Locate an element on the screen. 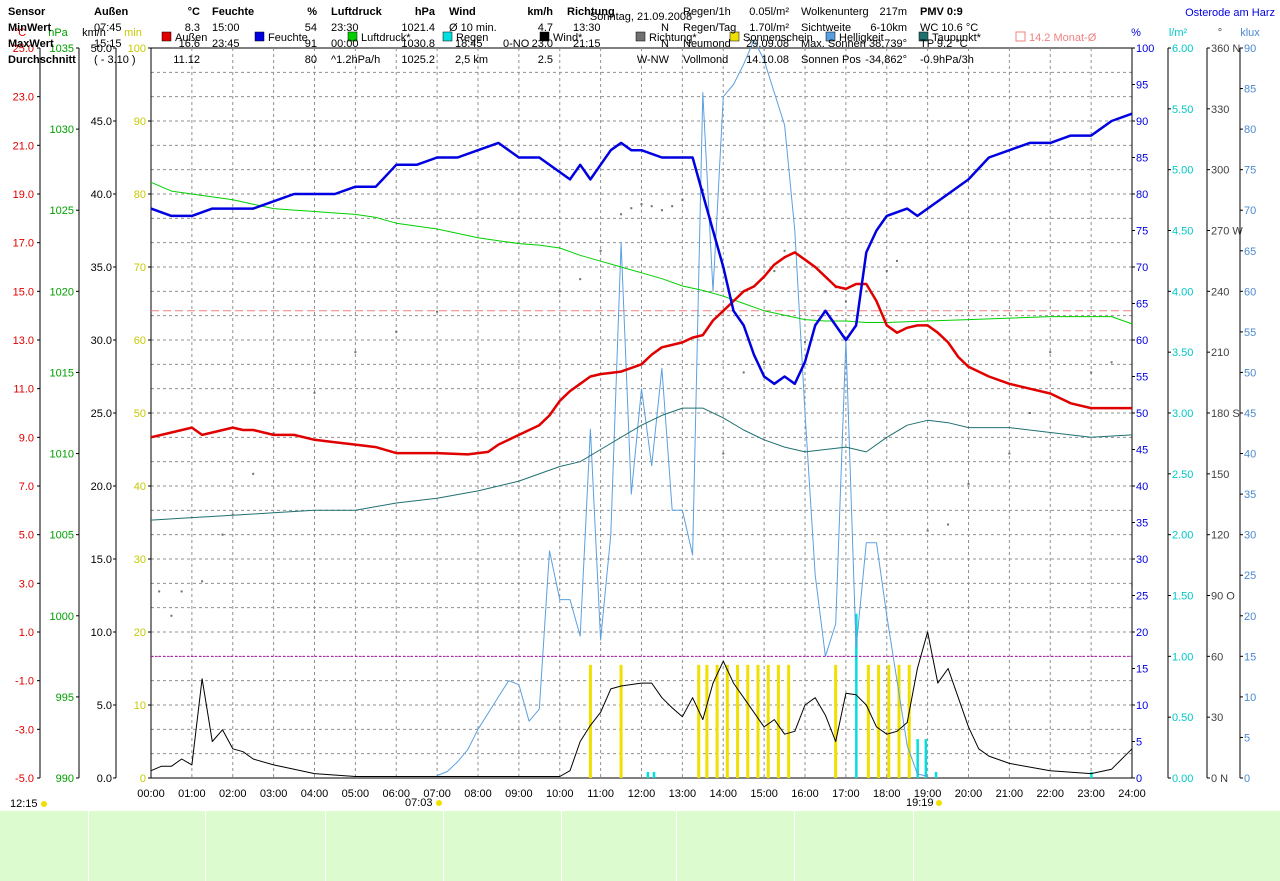 This screenshot has height=881, width=1280. x-tick-label: 17:00 is located at coordinates (846, 794).